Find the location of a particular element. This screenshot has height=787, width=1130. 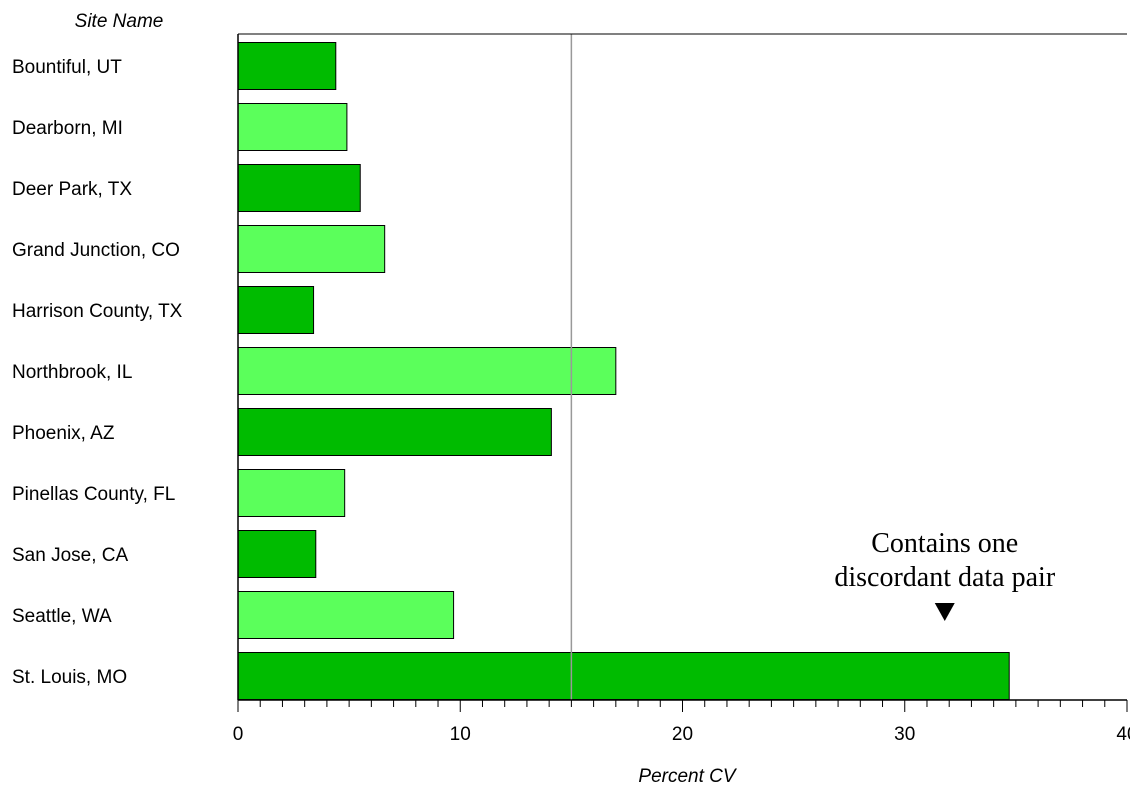

site-label: Seattle, WA is located at coordinates (62, 616).